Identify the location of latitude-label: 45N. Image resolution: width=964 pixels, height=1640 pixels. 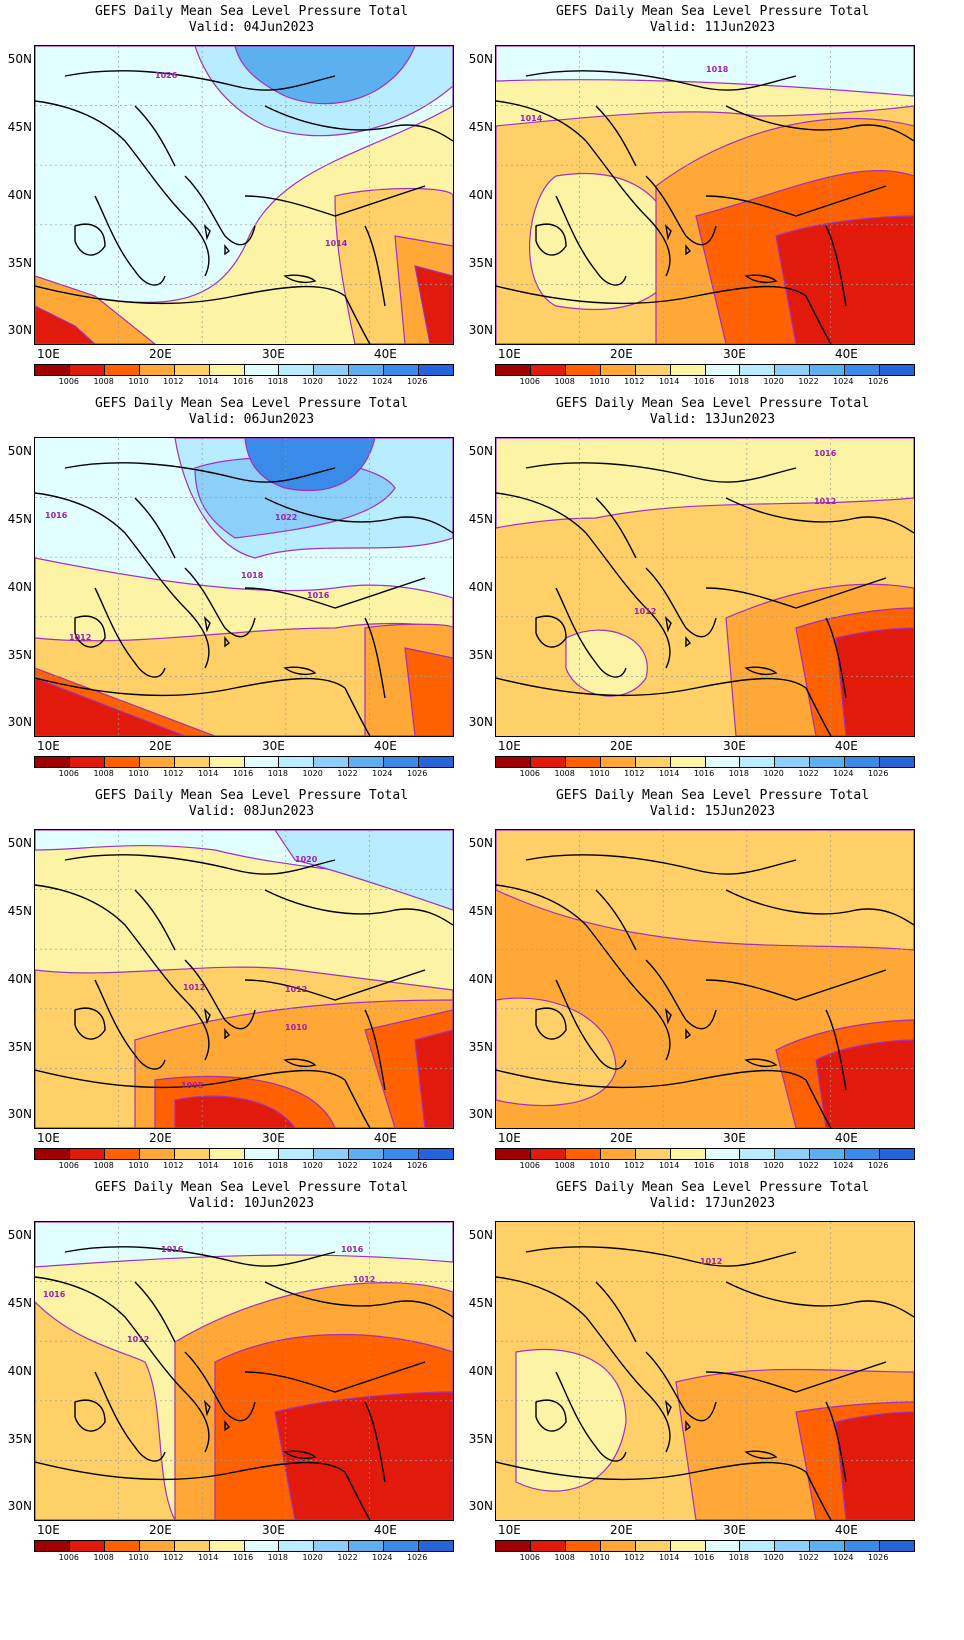
(19, 127).